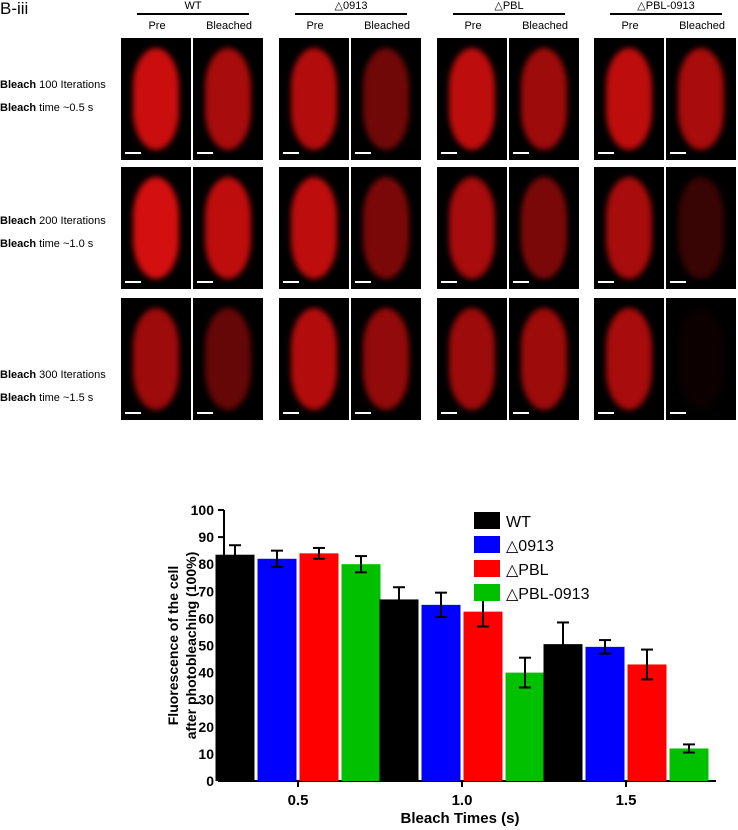  What do you see at coordinates (14, 9) in the screenshot?
I see `panel-label: B-iii` at bounding box center [14, 9].